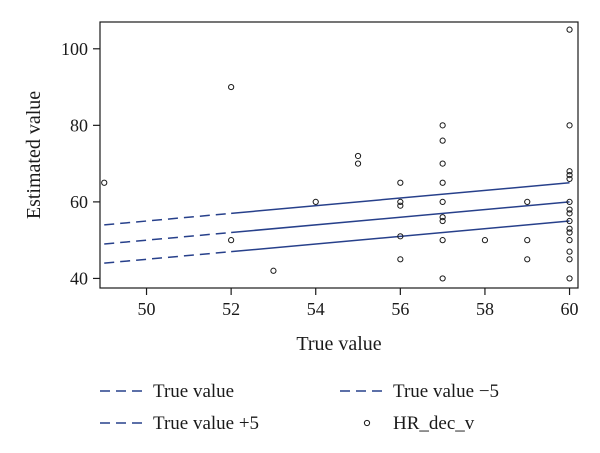 The image size is (600, 453). I want to click on line-0-solid, so click(400, 217).